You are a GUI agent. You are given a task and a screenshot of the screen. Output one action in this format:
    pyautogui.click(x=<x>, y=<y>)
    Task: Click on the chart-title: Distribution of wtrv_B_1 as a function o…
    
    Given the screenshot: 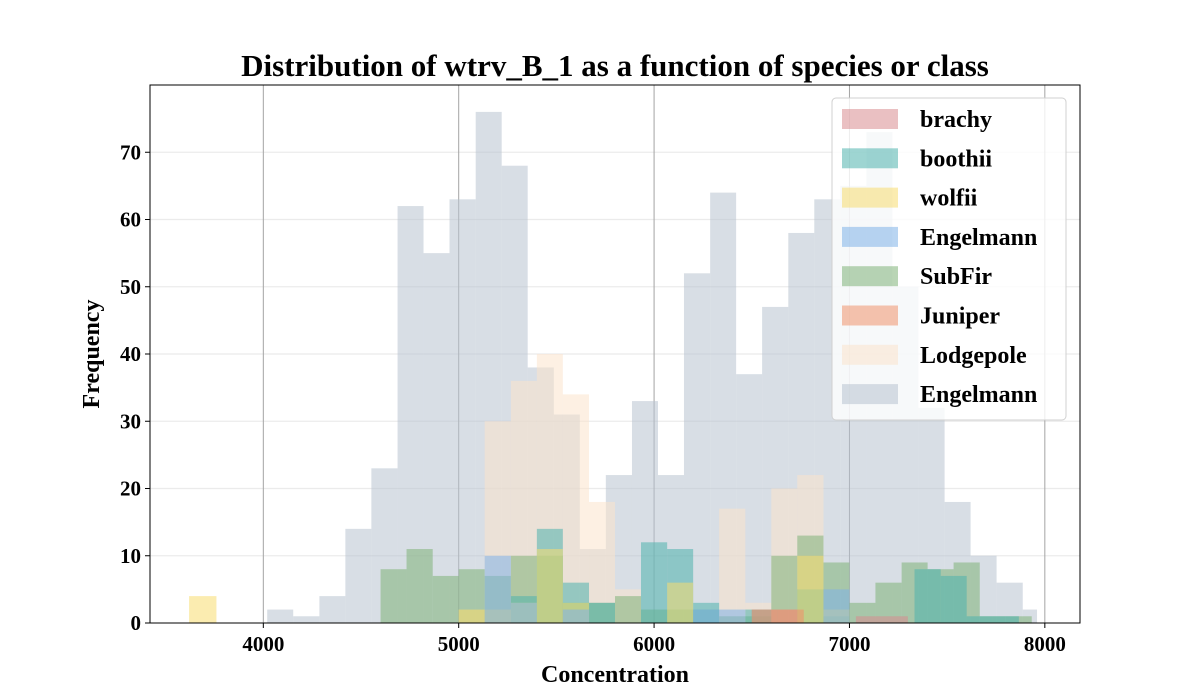 What is the action you would take?
    pyautogui.click(x=615, y=65)
    